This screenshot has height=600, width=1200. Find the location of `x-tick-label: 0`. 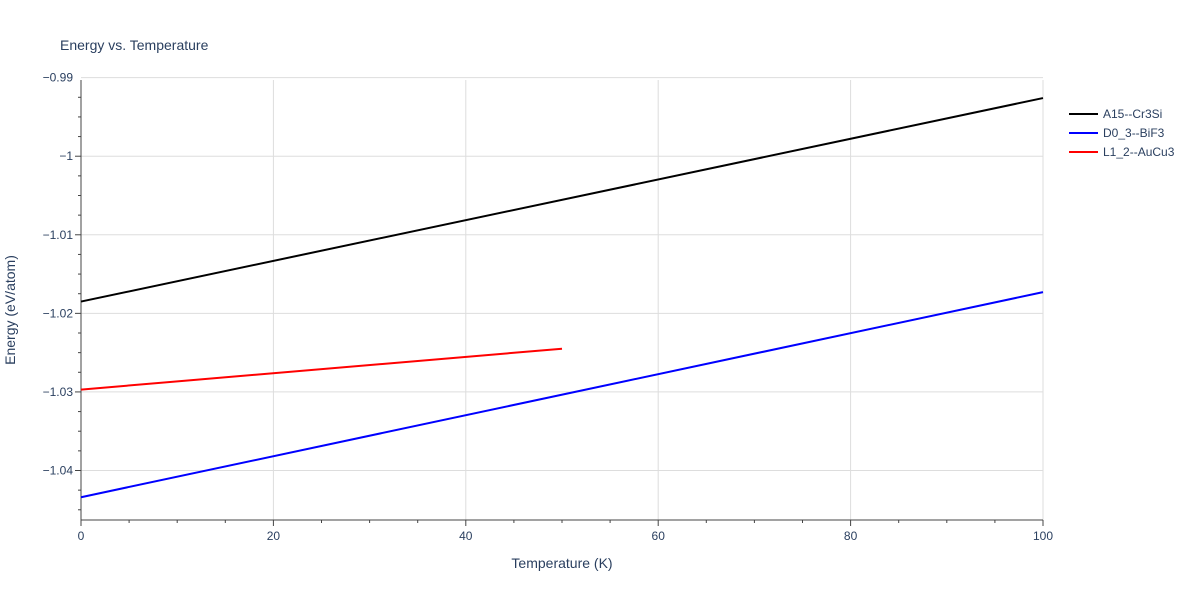

x-tick-label: 0 is located at coordinates (81, 536).